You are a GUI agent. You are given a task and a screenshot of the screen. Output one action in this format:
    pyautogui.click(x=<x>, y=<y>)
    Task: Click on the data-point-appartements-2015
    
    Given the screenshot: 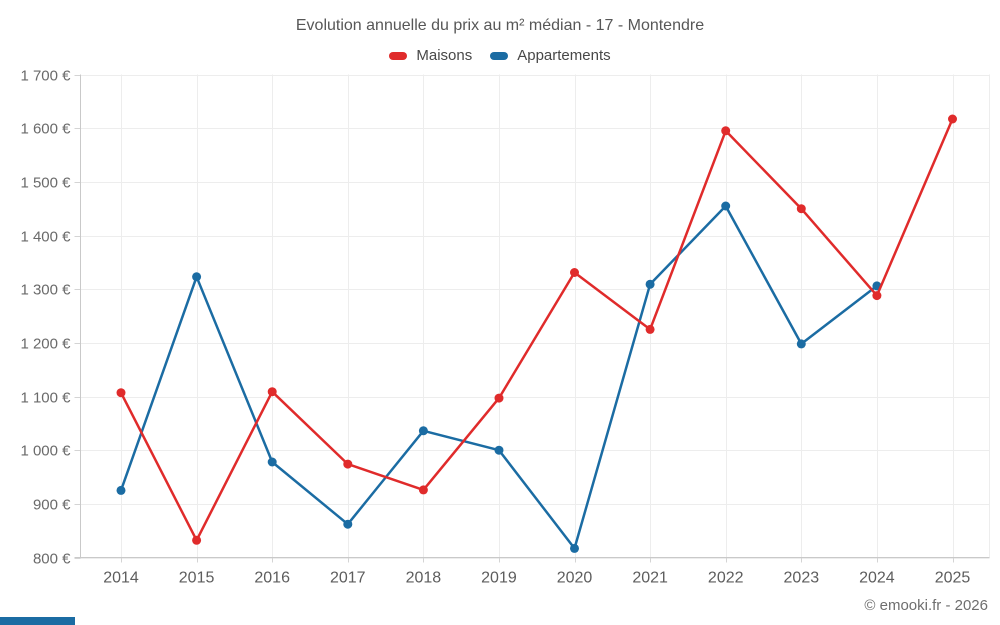 What is the action you would take?
    pyautogui.click(x=197, y=277)
    